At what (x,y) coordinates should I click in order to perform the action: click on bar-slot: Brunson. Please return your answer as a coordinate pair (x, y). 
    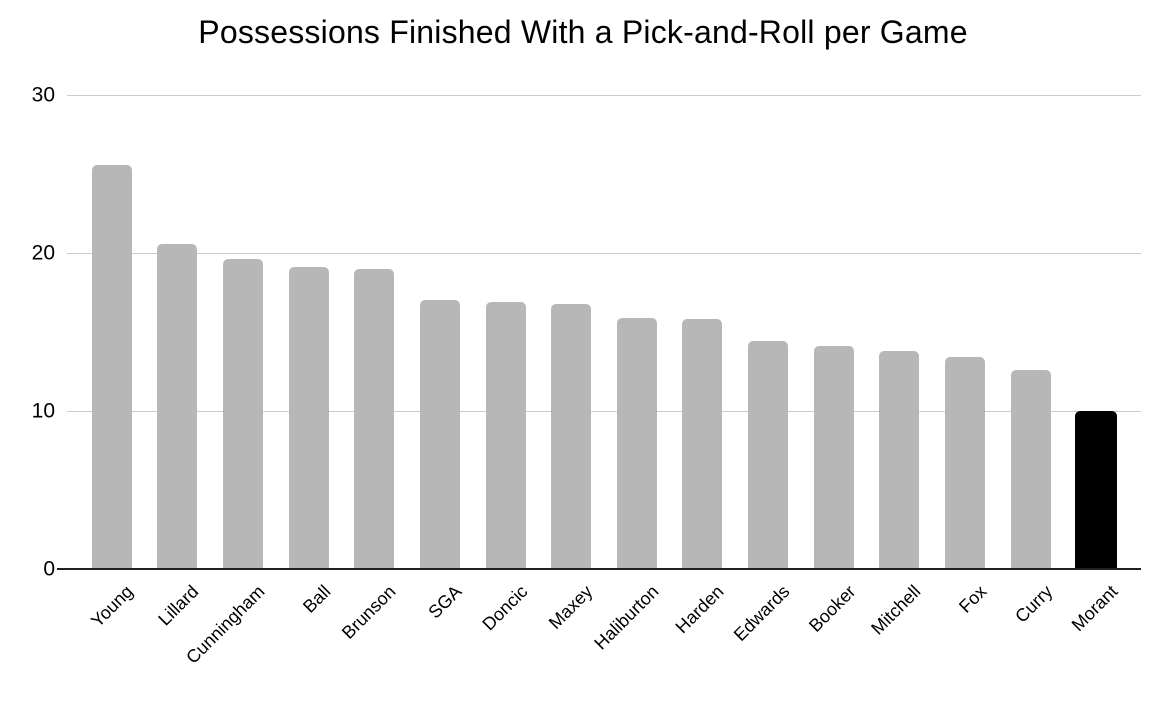
    Looking at the image, I should click on (373, 369).